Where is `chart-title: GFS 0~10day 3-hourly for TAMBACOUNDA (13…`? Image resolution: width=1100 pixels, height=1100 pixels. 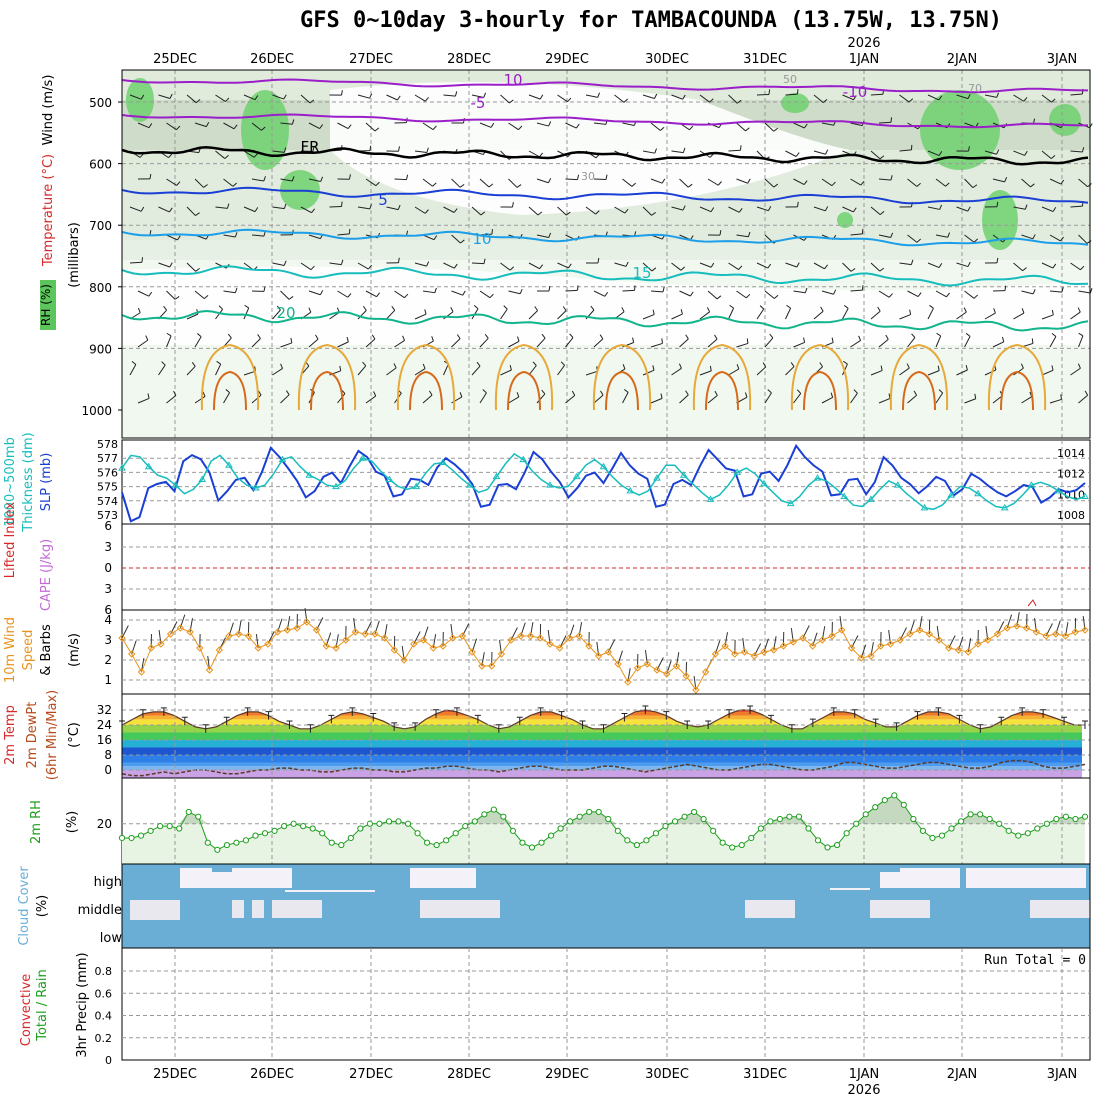
chart-title: GFS 0~10day 3-hourly for TAMBACOUNDA (13… is located at coordinates (651, 20).